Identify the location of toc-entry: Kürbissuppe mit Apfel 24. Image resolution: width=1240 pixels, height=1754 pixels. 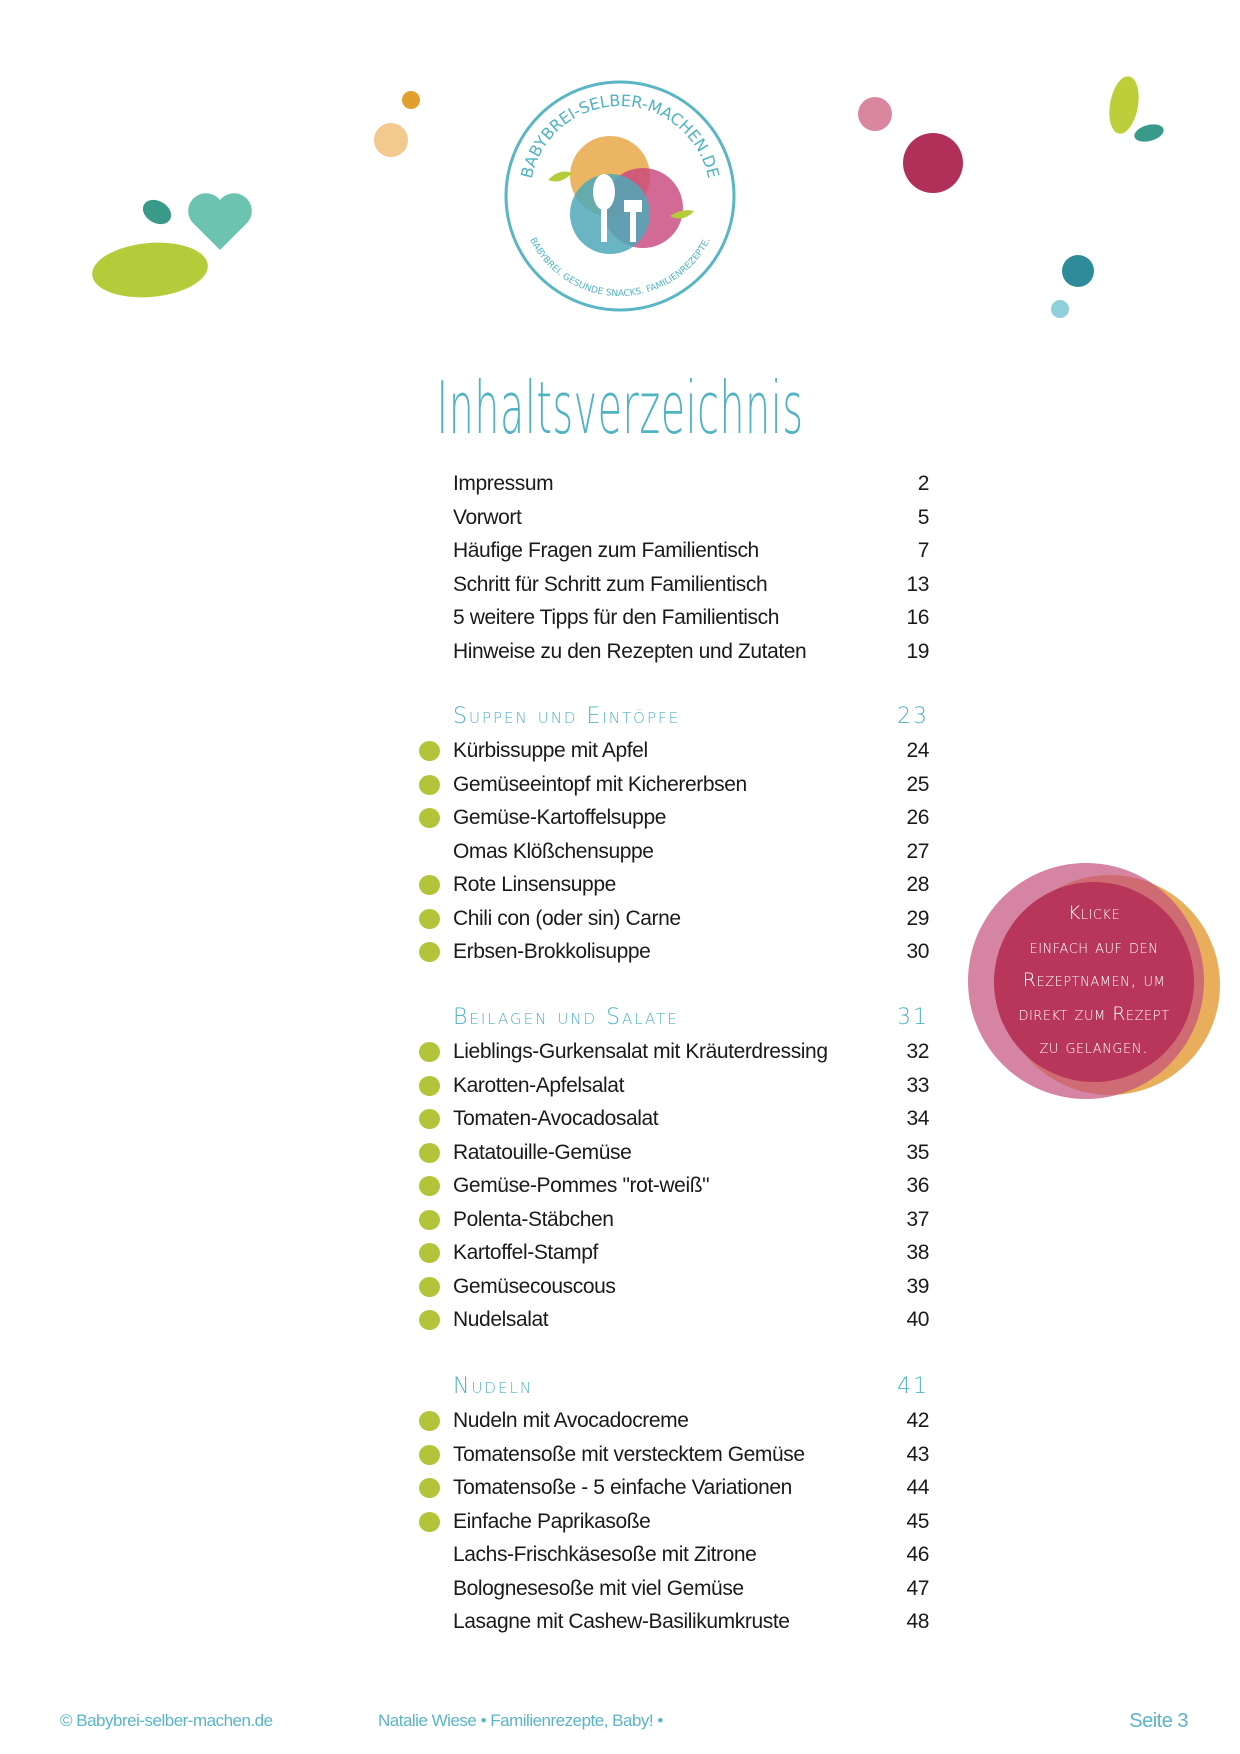
(674, 751).